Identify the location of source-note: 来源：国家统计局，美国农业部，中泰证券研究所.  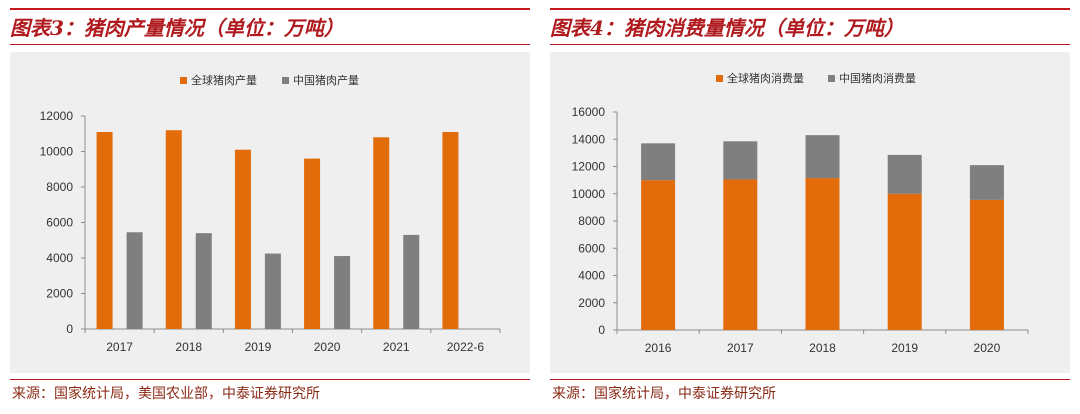
(166, 394).